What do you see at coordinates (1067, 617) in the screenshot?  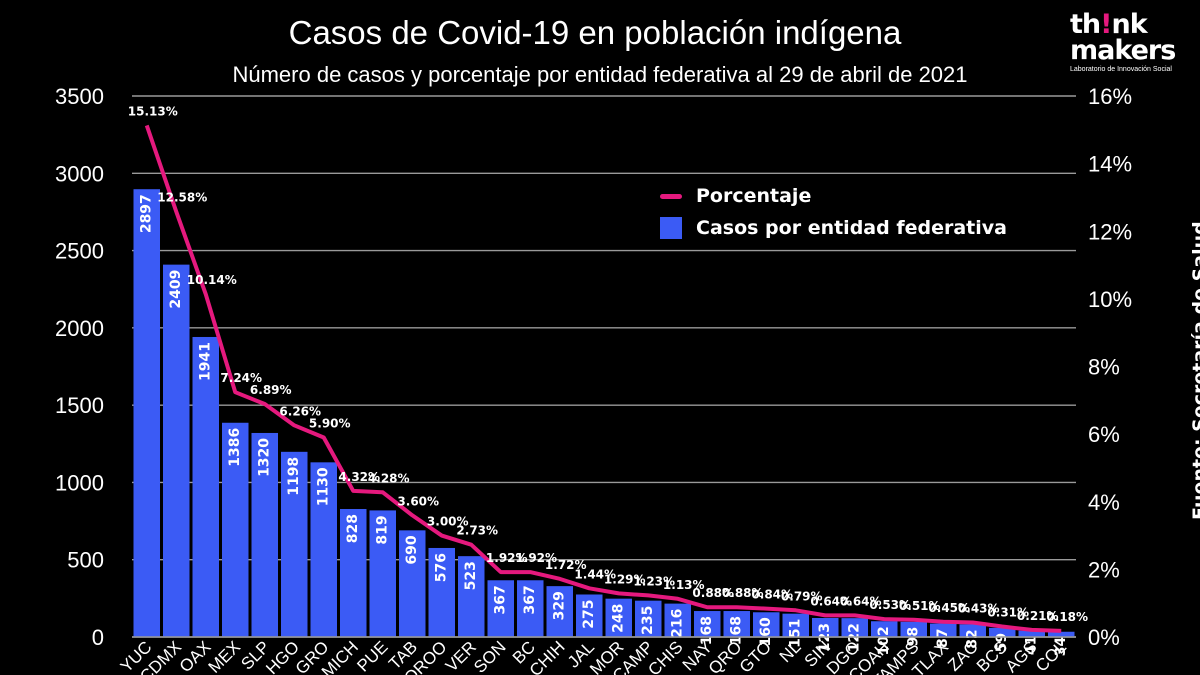 I see `percentage-label: 0.18%` at bounding box center [1067, 617].